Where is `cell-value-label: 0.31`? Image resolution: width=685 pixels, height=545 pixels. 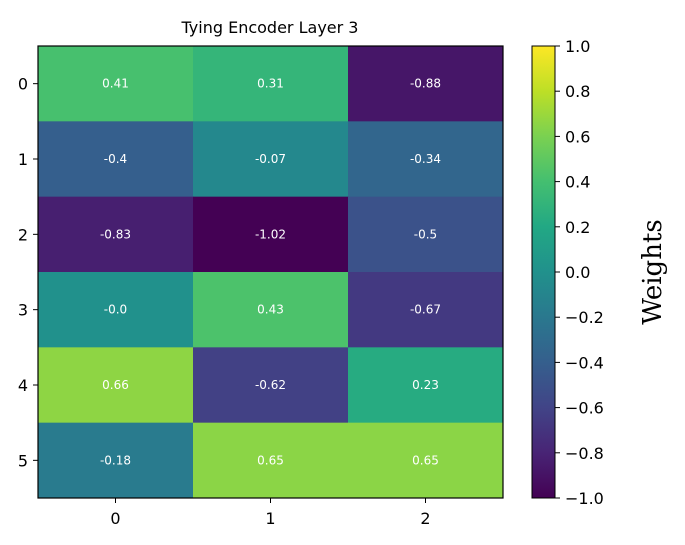 cell-value-label: 0.31 is located at coordinates (270, 84).